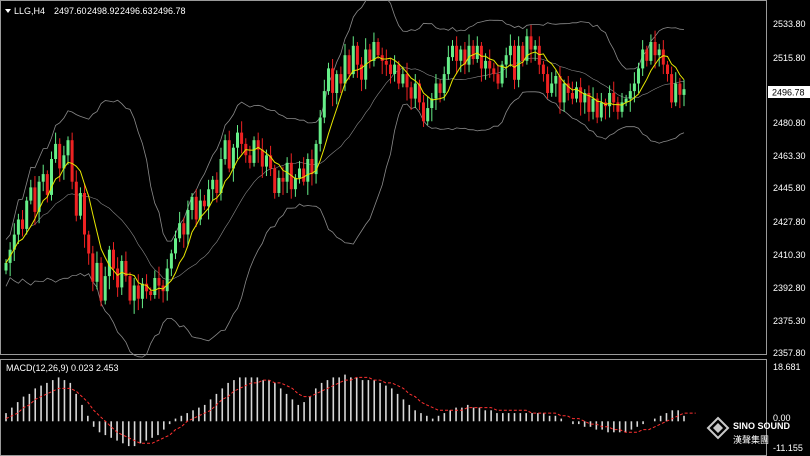 The height and width of the screenshot is (456, 810). Describe the element at coordinates (788, 448) in the screenshot. I see `macd-tick-bottom: -11.155` at that location.